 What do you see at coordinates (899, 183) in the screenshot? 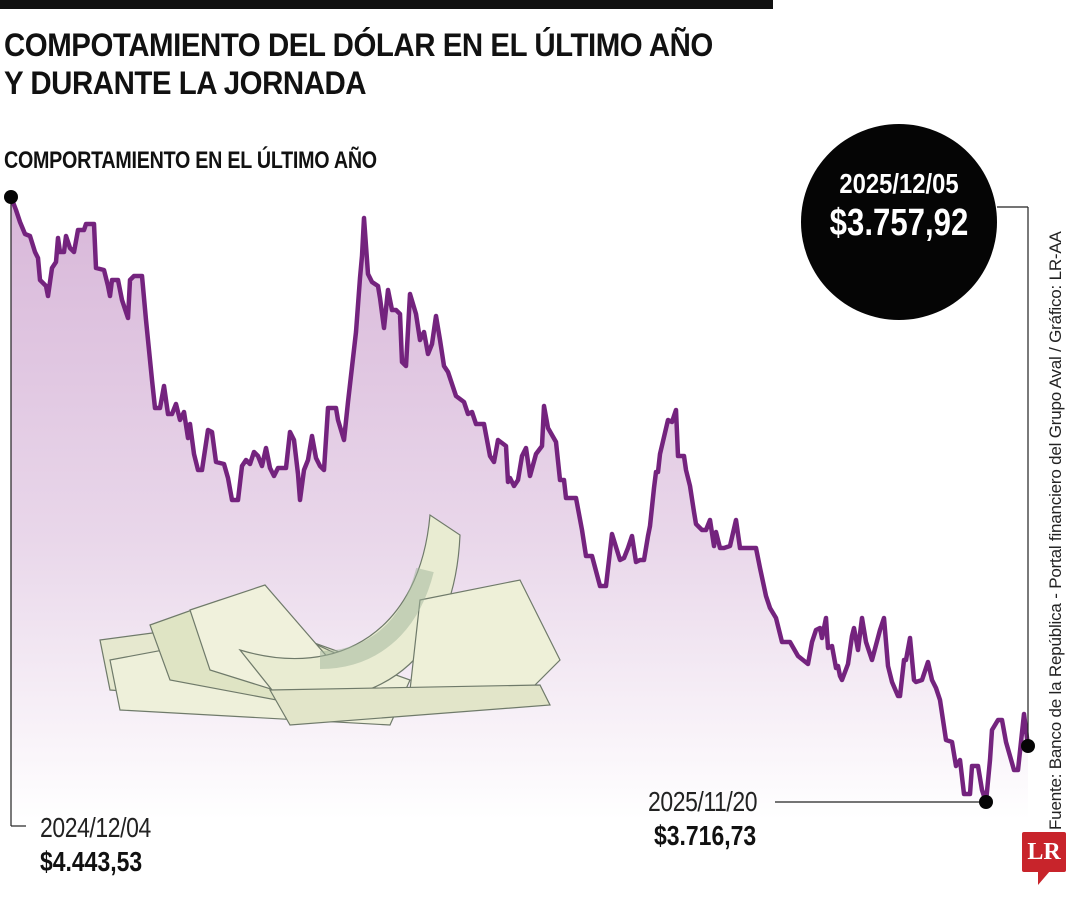
I see `latest-date: 2025/12/05` at bounding box center [899, 183].